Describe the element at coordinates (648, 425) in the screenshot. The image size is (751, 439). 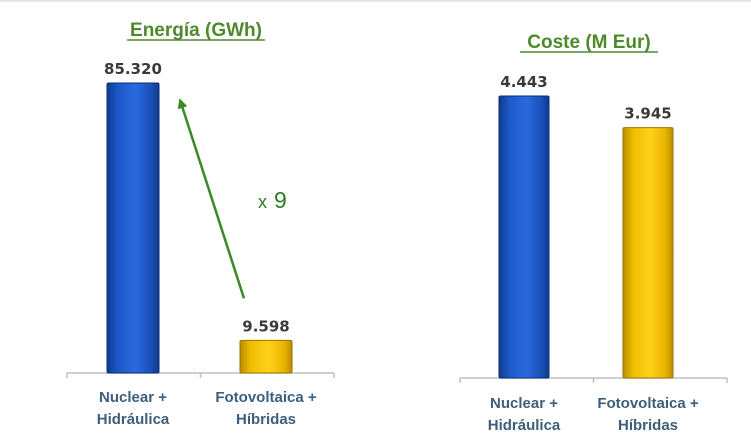
I see `chart2-category-label-2-line-2: Híbridas` at that location.